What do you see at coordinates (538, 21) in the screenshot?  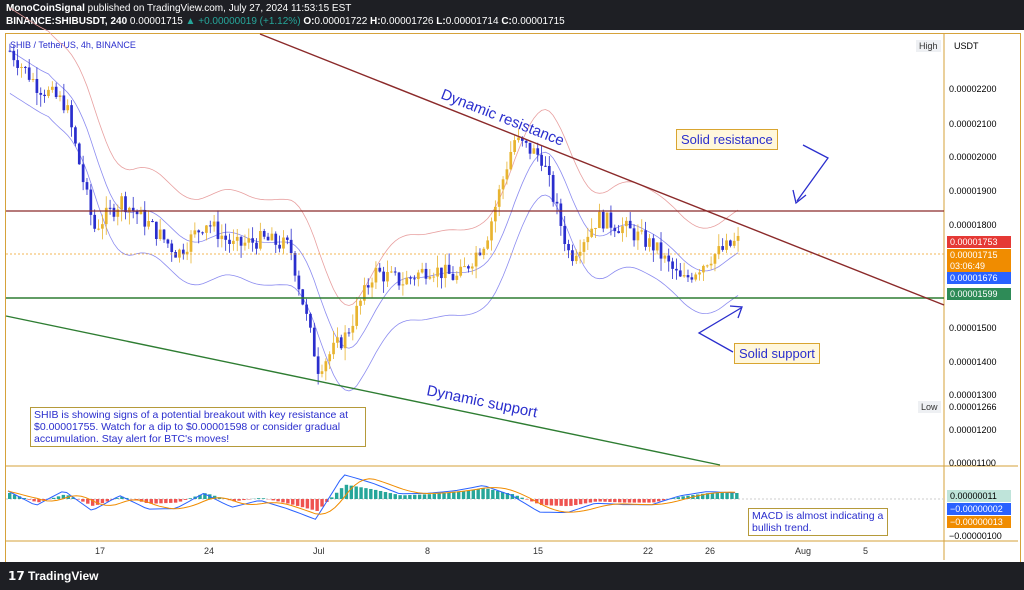 I see `close-value: 0.00001715` at bounding box center [538, 21].